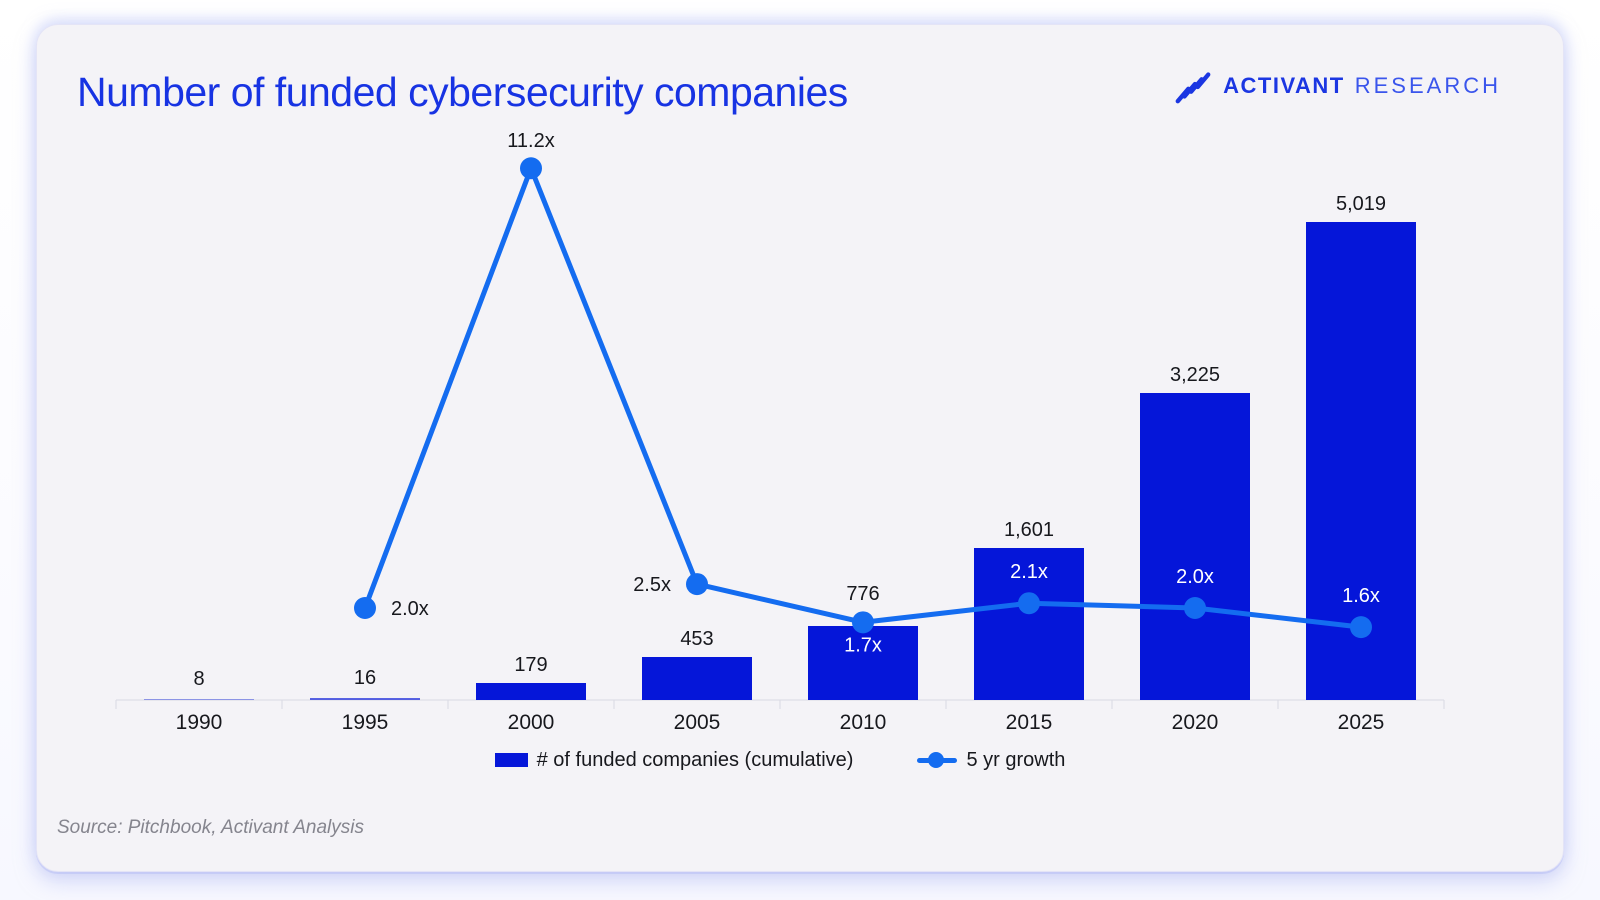  What do you see at coordinates (530, 141) in the screenshot?
I see `growth-label-2000: 11.2x` at bounding box center [530, 141].